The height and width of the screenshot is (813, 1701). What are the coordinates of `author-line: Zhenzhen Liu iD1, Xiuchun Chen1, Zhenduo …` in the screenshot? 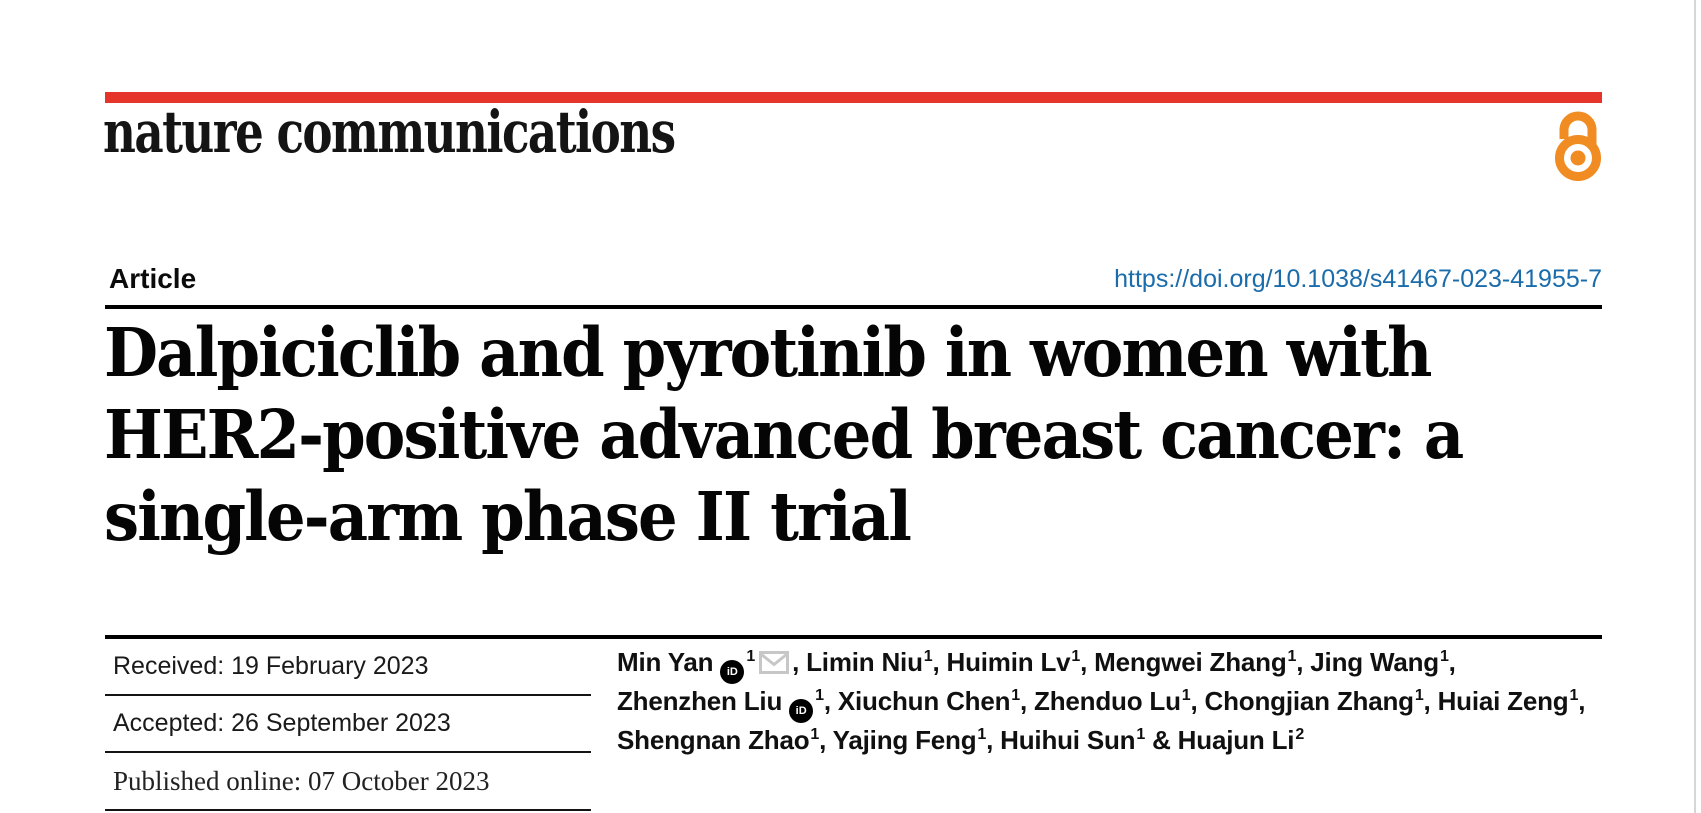 It's located at (1101, 703).